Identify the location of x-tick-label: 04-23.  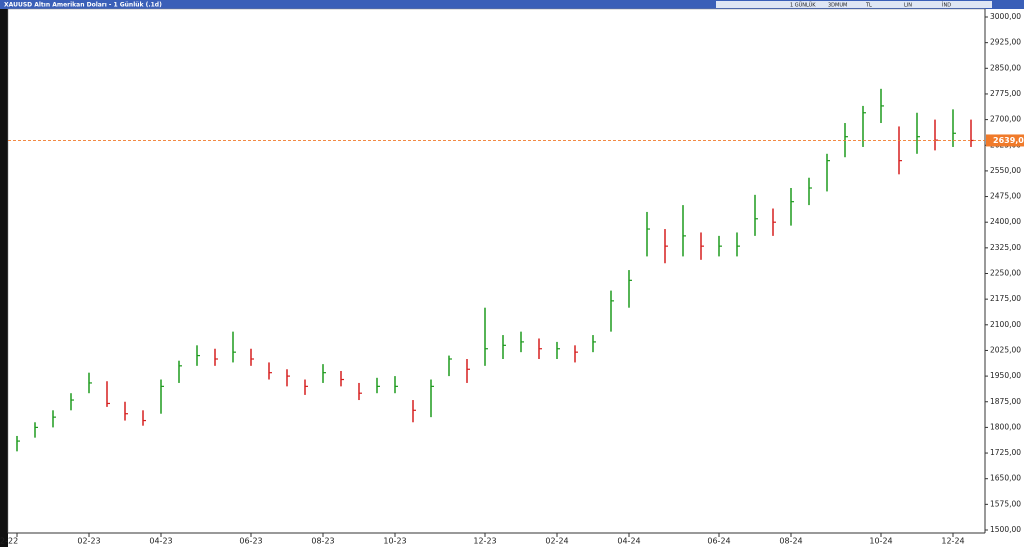
(160, 541).